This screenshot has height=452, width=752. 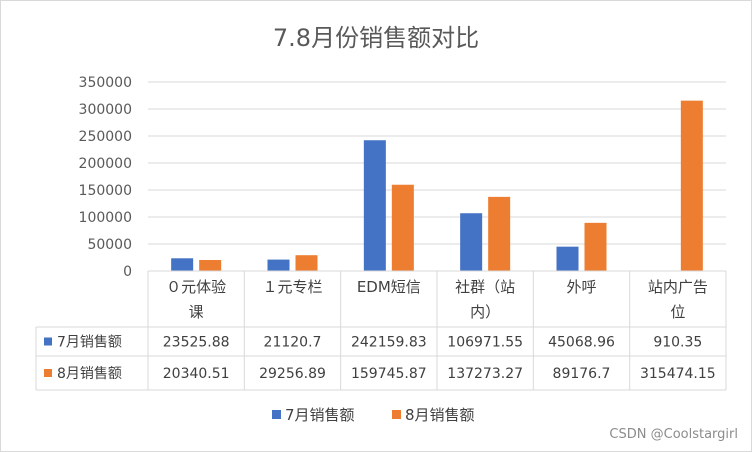 I want to click on legend-label: 8月销售额, so click(x=440, y=415).